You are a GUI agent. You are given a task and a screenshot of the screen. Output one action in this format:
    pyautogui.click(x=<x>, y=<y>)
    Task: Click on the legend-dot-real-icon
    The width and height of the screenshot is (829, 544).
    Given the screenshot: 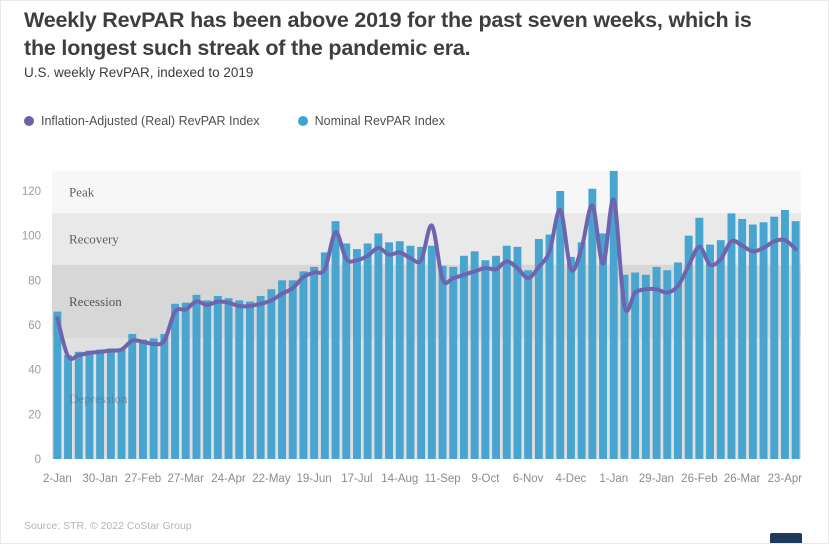 What is the action you would take?
    pyautogui.click(x=29, y=121)
    